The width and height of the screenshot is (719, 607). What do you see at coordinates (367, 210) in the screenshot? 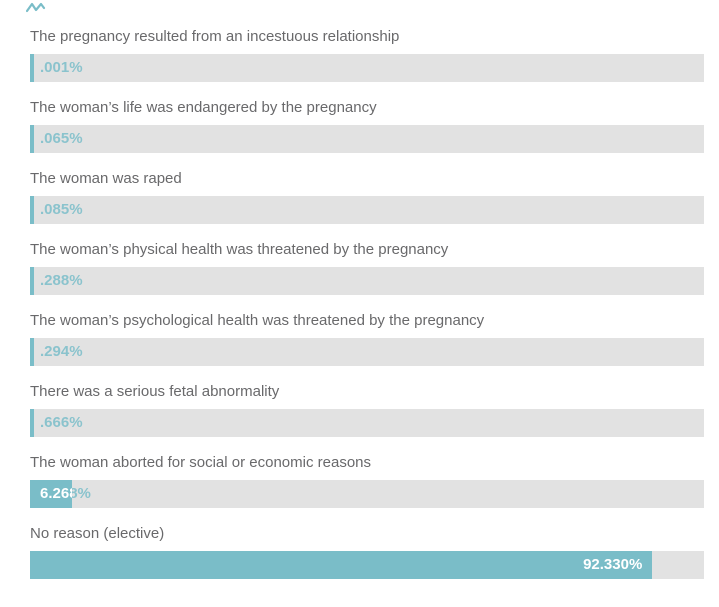
I see `bar-track: .085% .085%` at bounding box center [367, 210].